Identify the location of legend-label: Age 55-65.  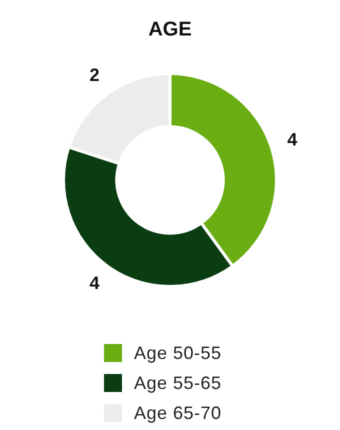
(178, 383).